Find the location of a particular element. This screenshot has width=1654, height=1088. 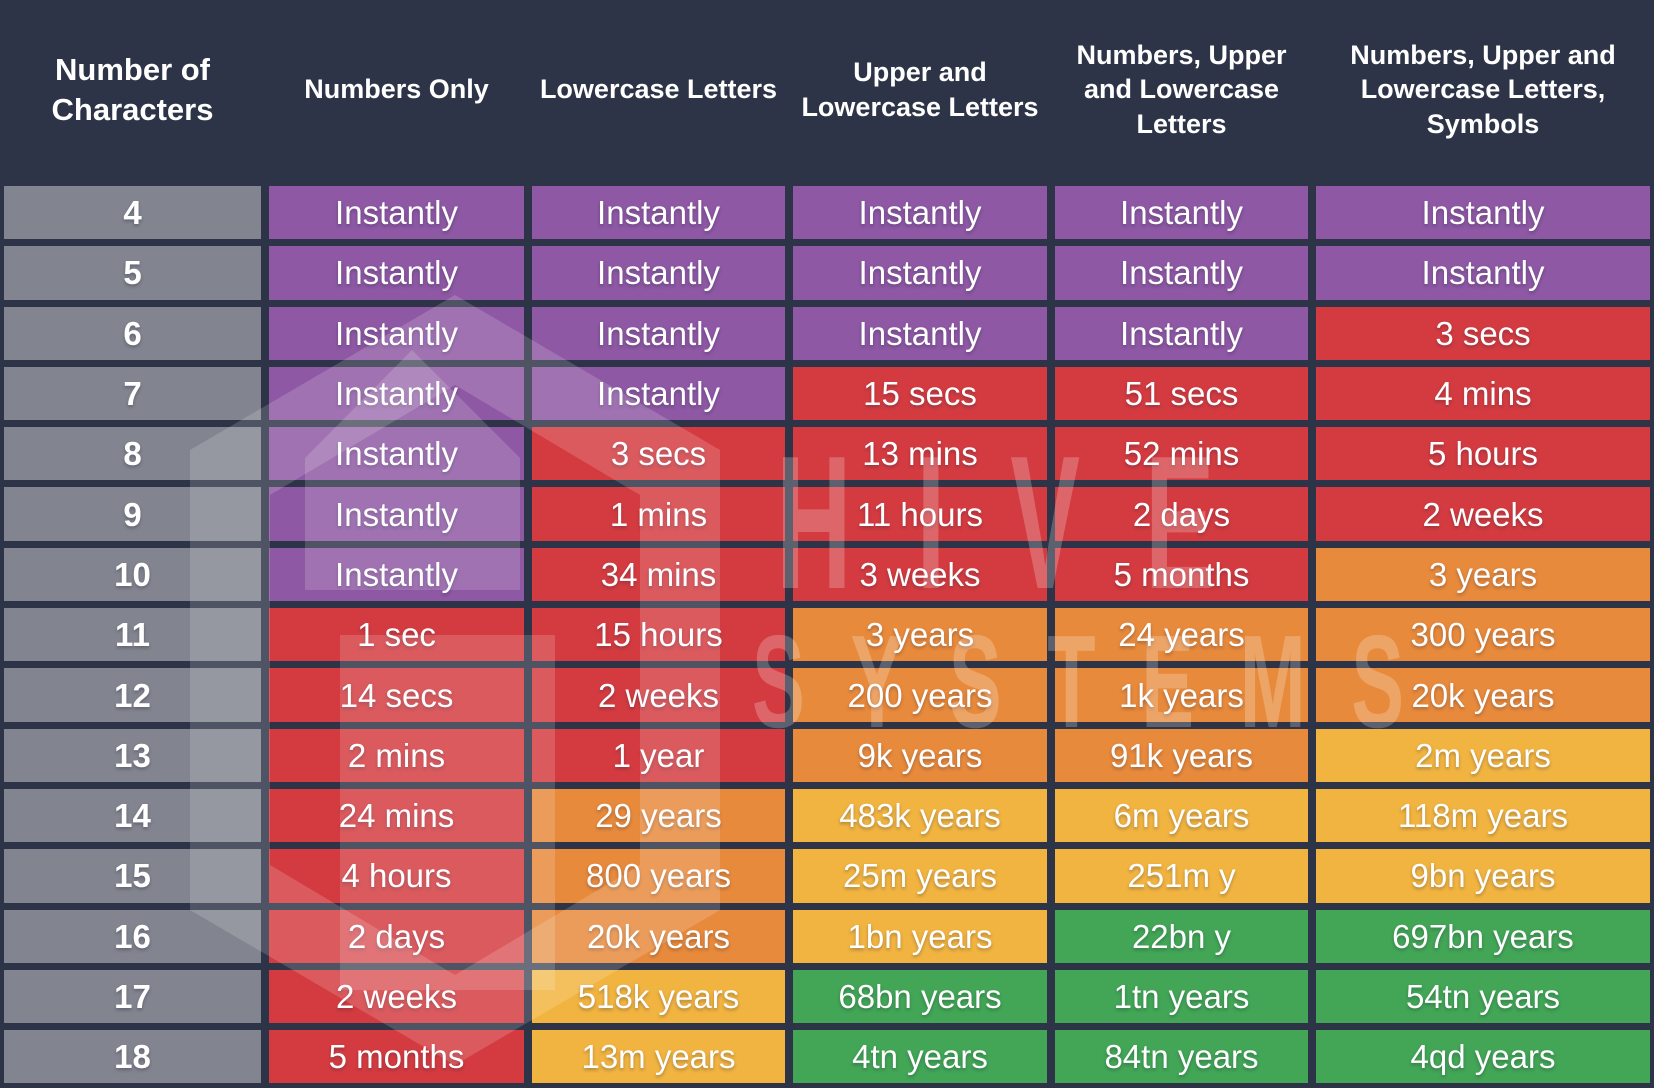

crack-time-cell: 5 hours is located at coordinates (1483, 454).